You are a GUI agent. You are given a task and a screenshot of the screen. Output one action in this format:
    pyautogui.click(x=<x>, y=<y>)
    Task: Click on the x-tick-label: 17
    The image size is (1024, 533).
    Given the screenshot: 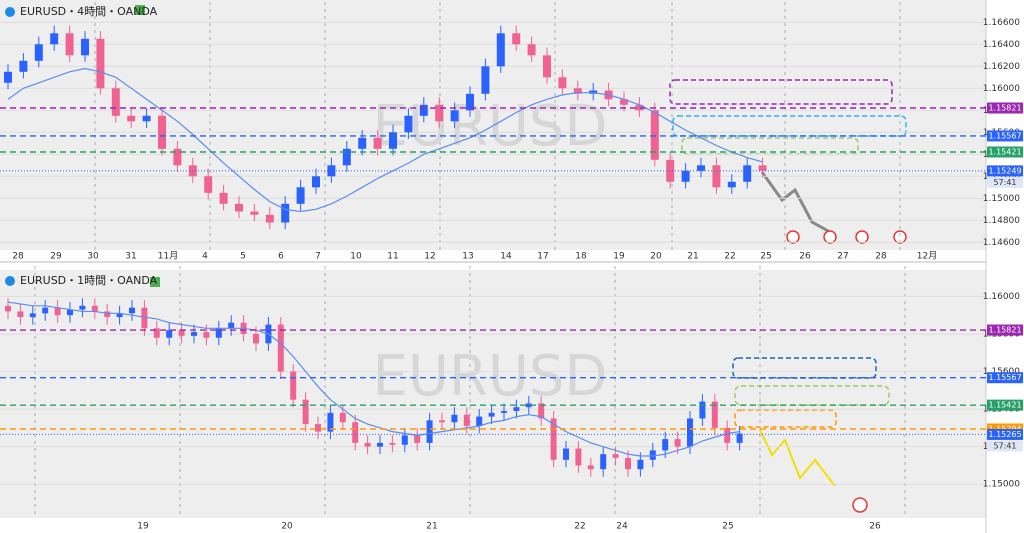 What is the action you would take?
    pyautogui.click(x=542, y=257)
    